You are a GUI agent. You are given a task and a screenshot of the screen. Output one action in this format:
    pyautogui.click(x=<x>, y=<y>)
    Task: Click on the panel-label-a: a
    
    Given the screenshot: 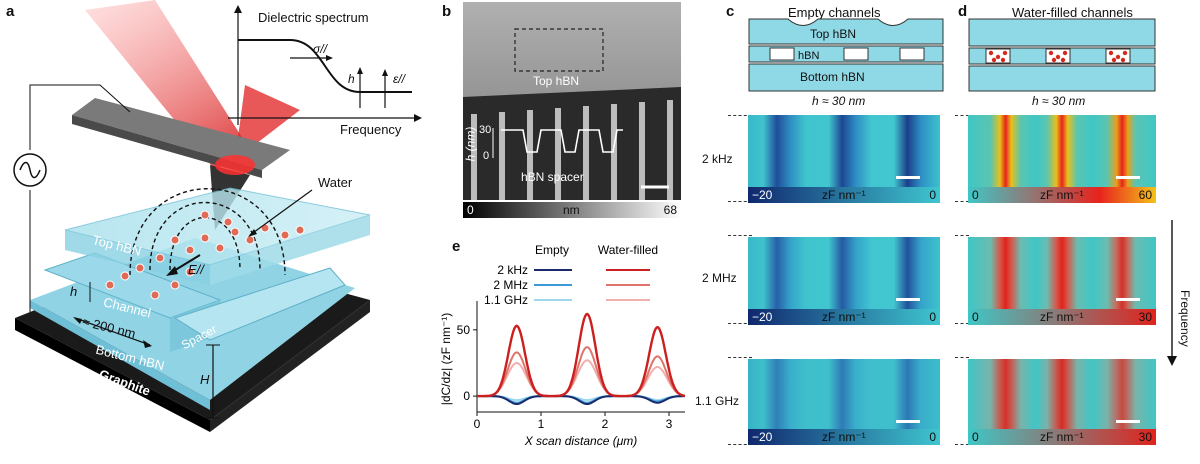 What is the action you would take?
    pyautogui.click(x=10, y=11)
    